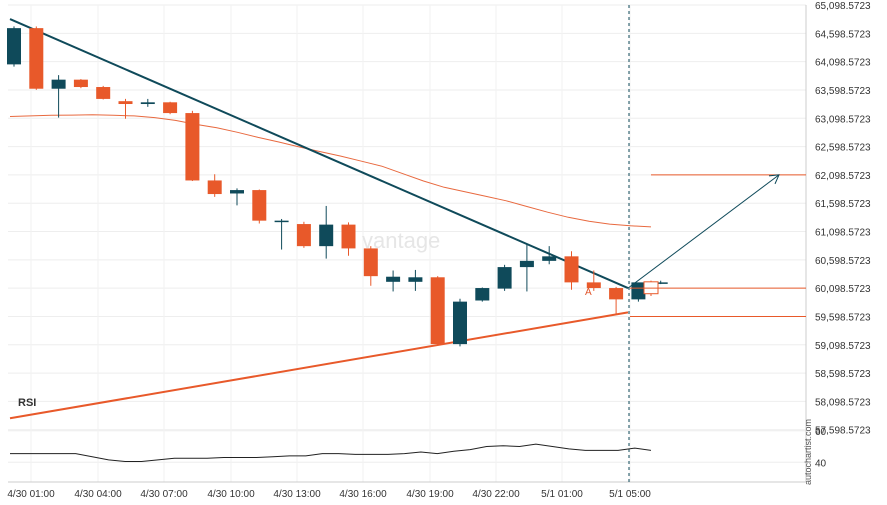  I want to click on price-tick-label: 63,098.5723, so click(843, 119).